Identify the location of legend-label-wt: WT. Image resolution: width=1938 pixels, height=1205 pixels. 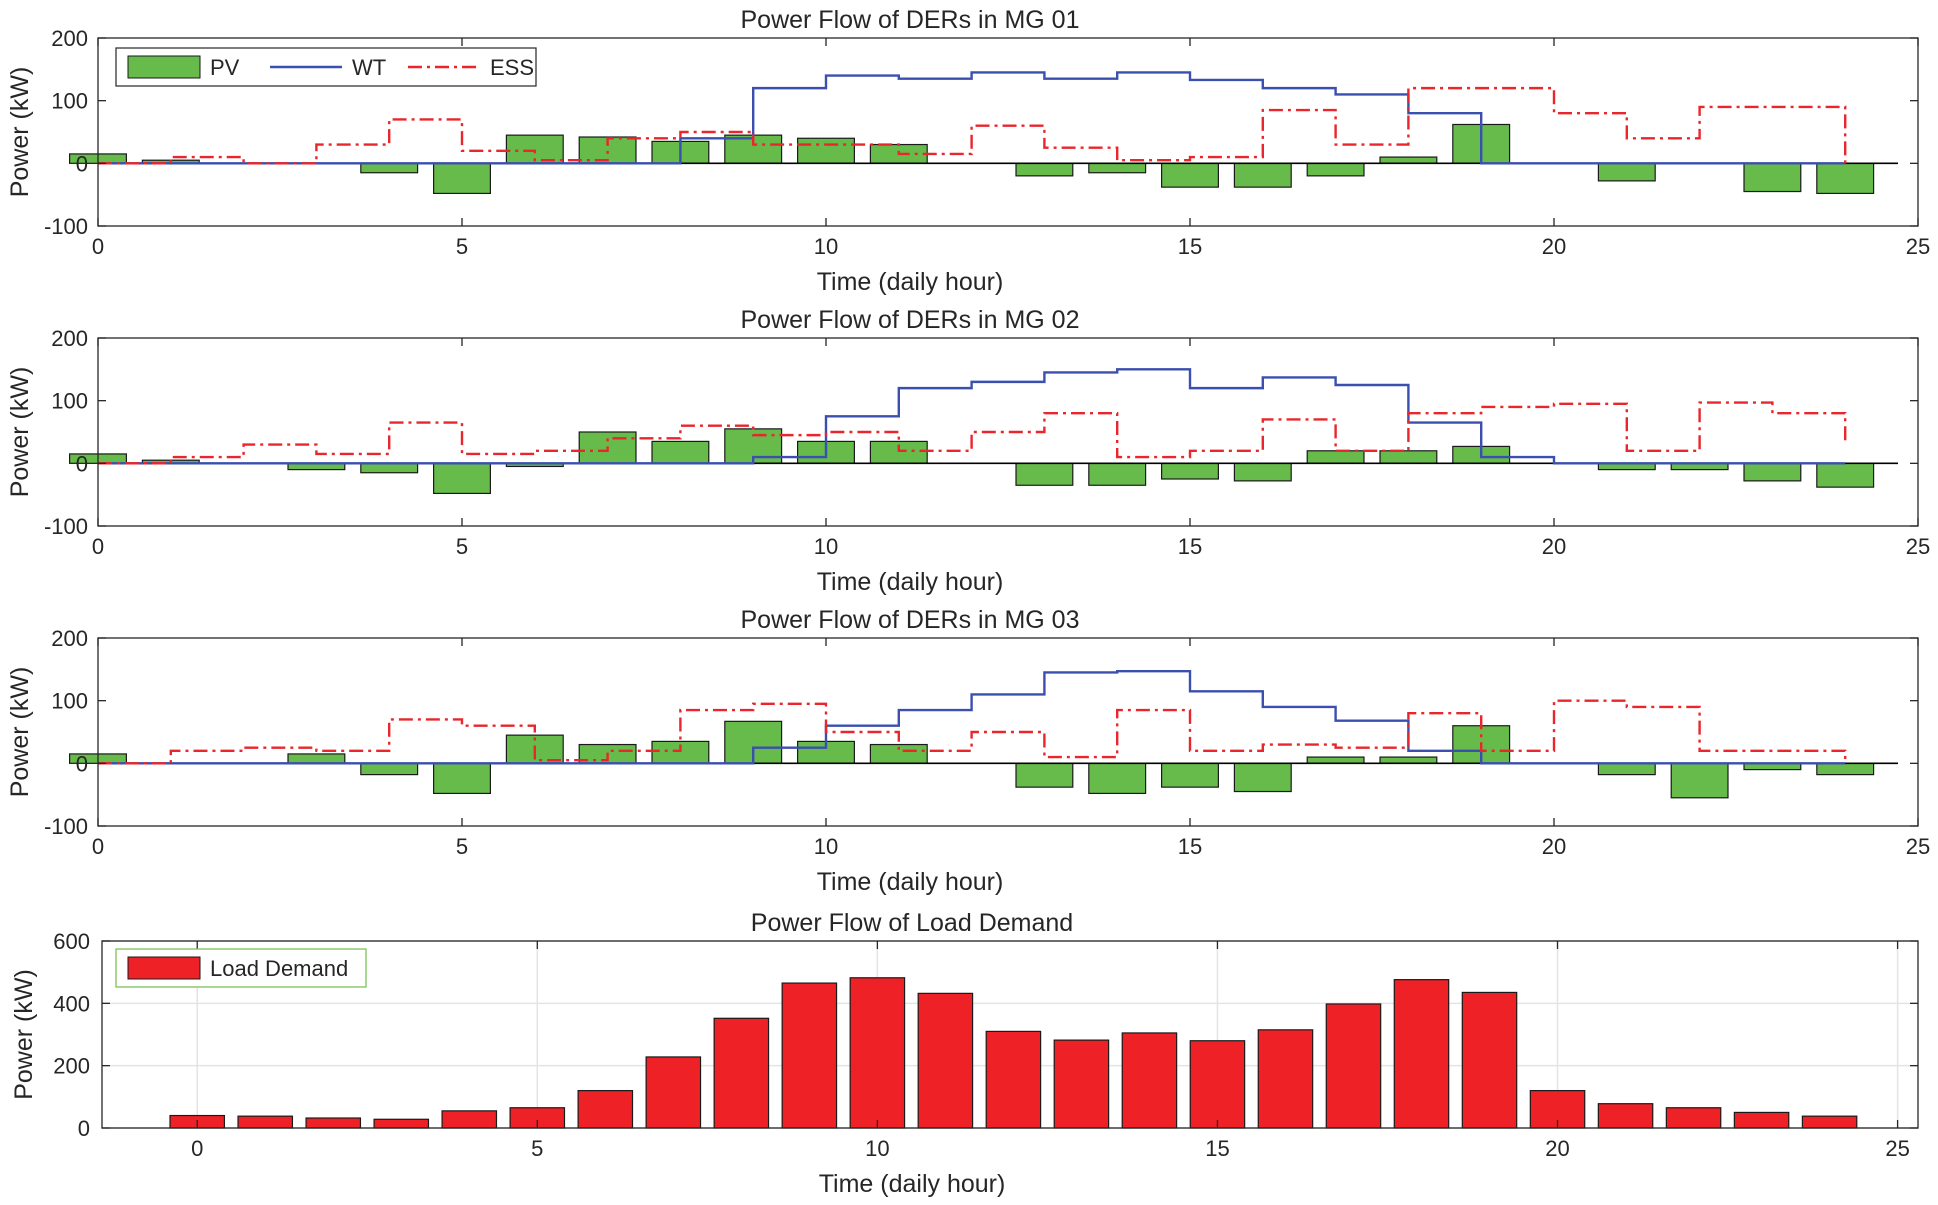
(369, 67).